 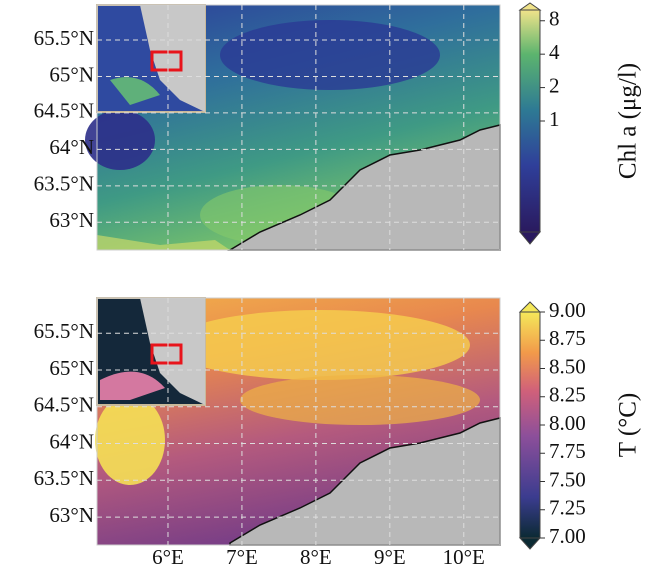 What do you see at coordinates (390, 557) in the screenshot?
I see `x-tick-label: 9°E` at bounding box center [390, 557].